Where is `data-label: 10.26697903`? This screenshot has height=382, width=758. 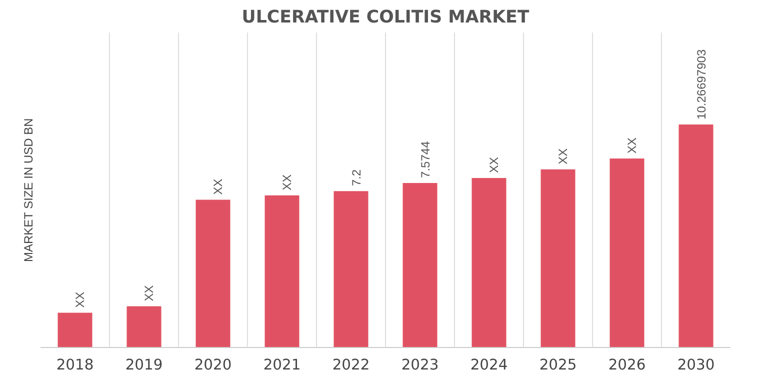
data-label: 10.26697903 is located at coordinates (701, 84).